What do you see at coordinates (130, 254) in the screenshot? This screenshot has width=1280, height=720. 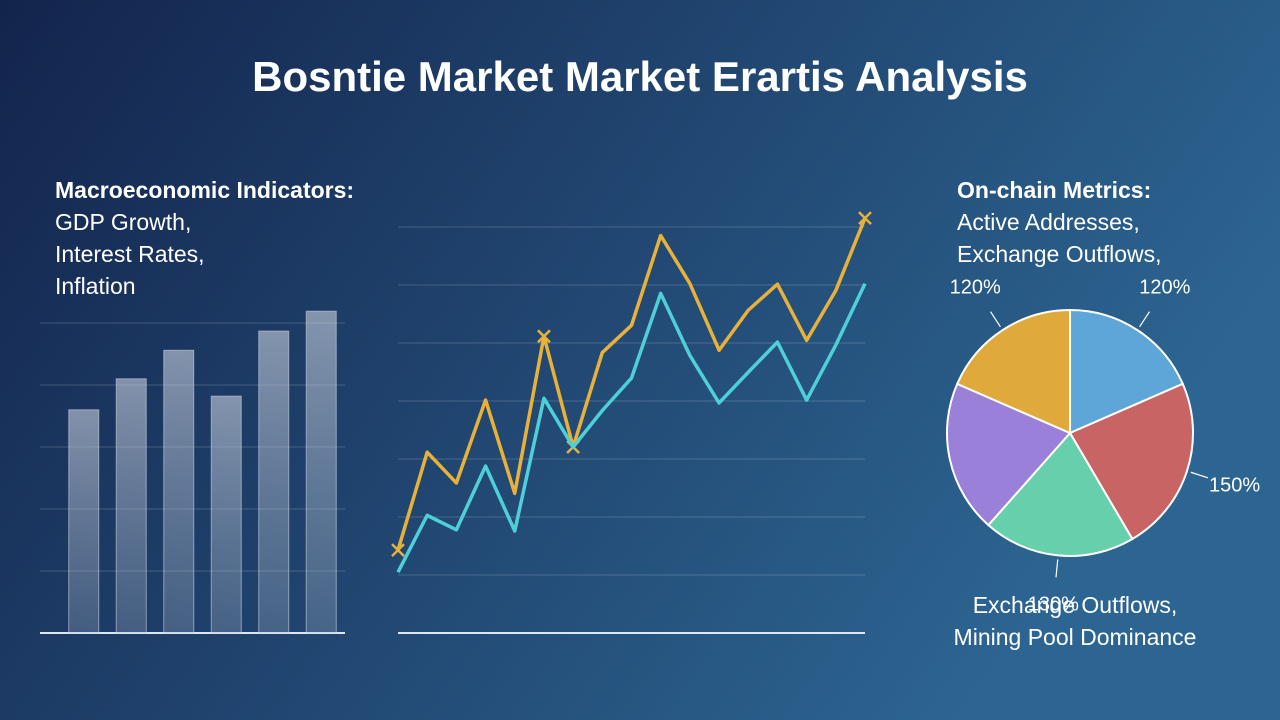 I see `bar-note: Interest Rates,` at bounding box center [130, 254].